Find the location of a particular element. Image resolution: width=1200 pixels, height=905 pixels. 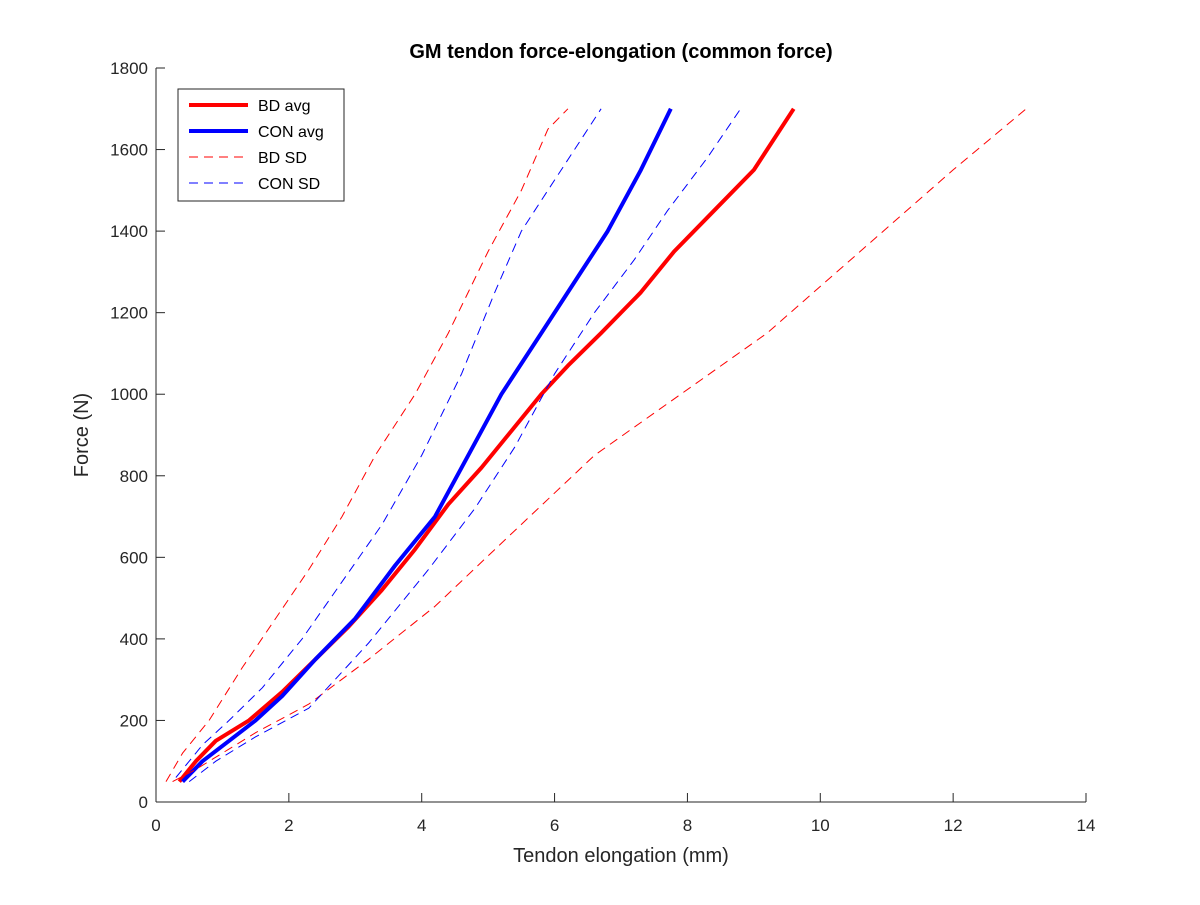

y-tick-label: 1000 is located at coordinates (129, 394).